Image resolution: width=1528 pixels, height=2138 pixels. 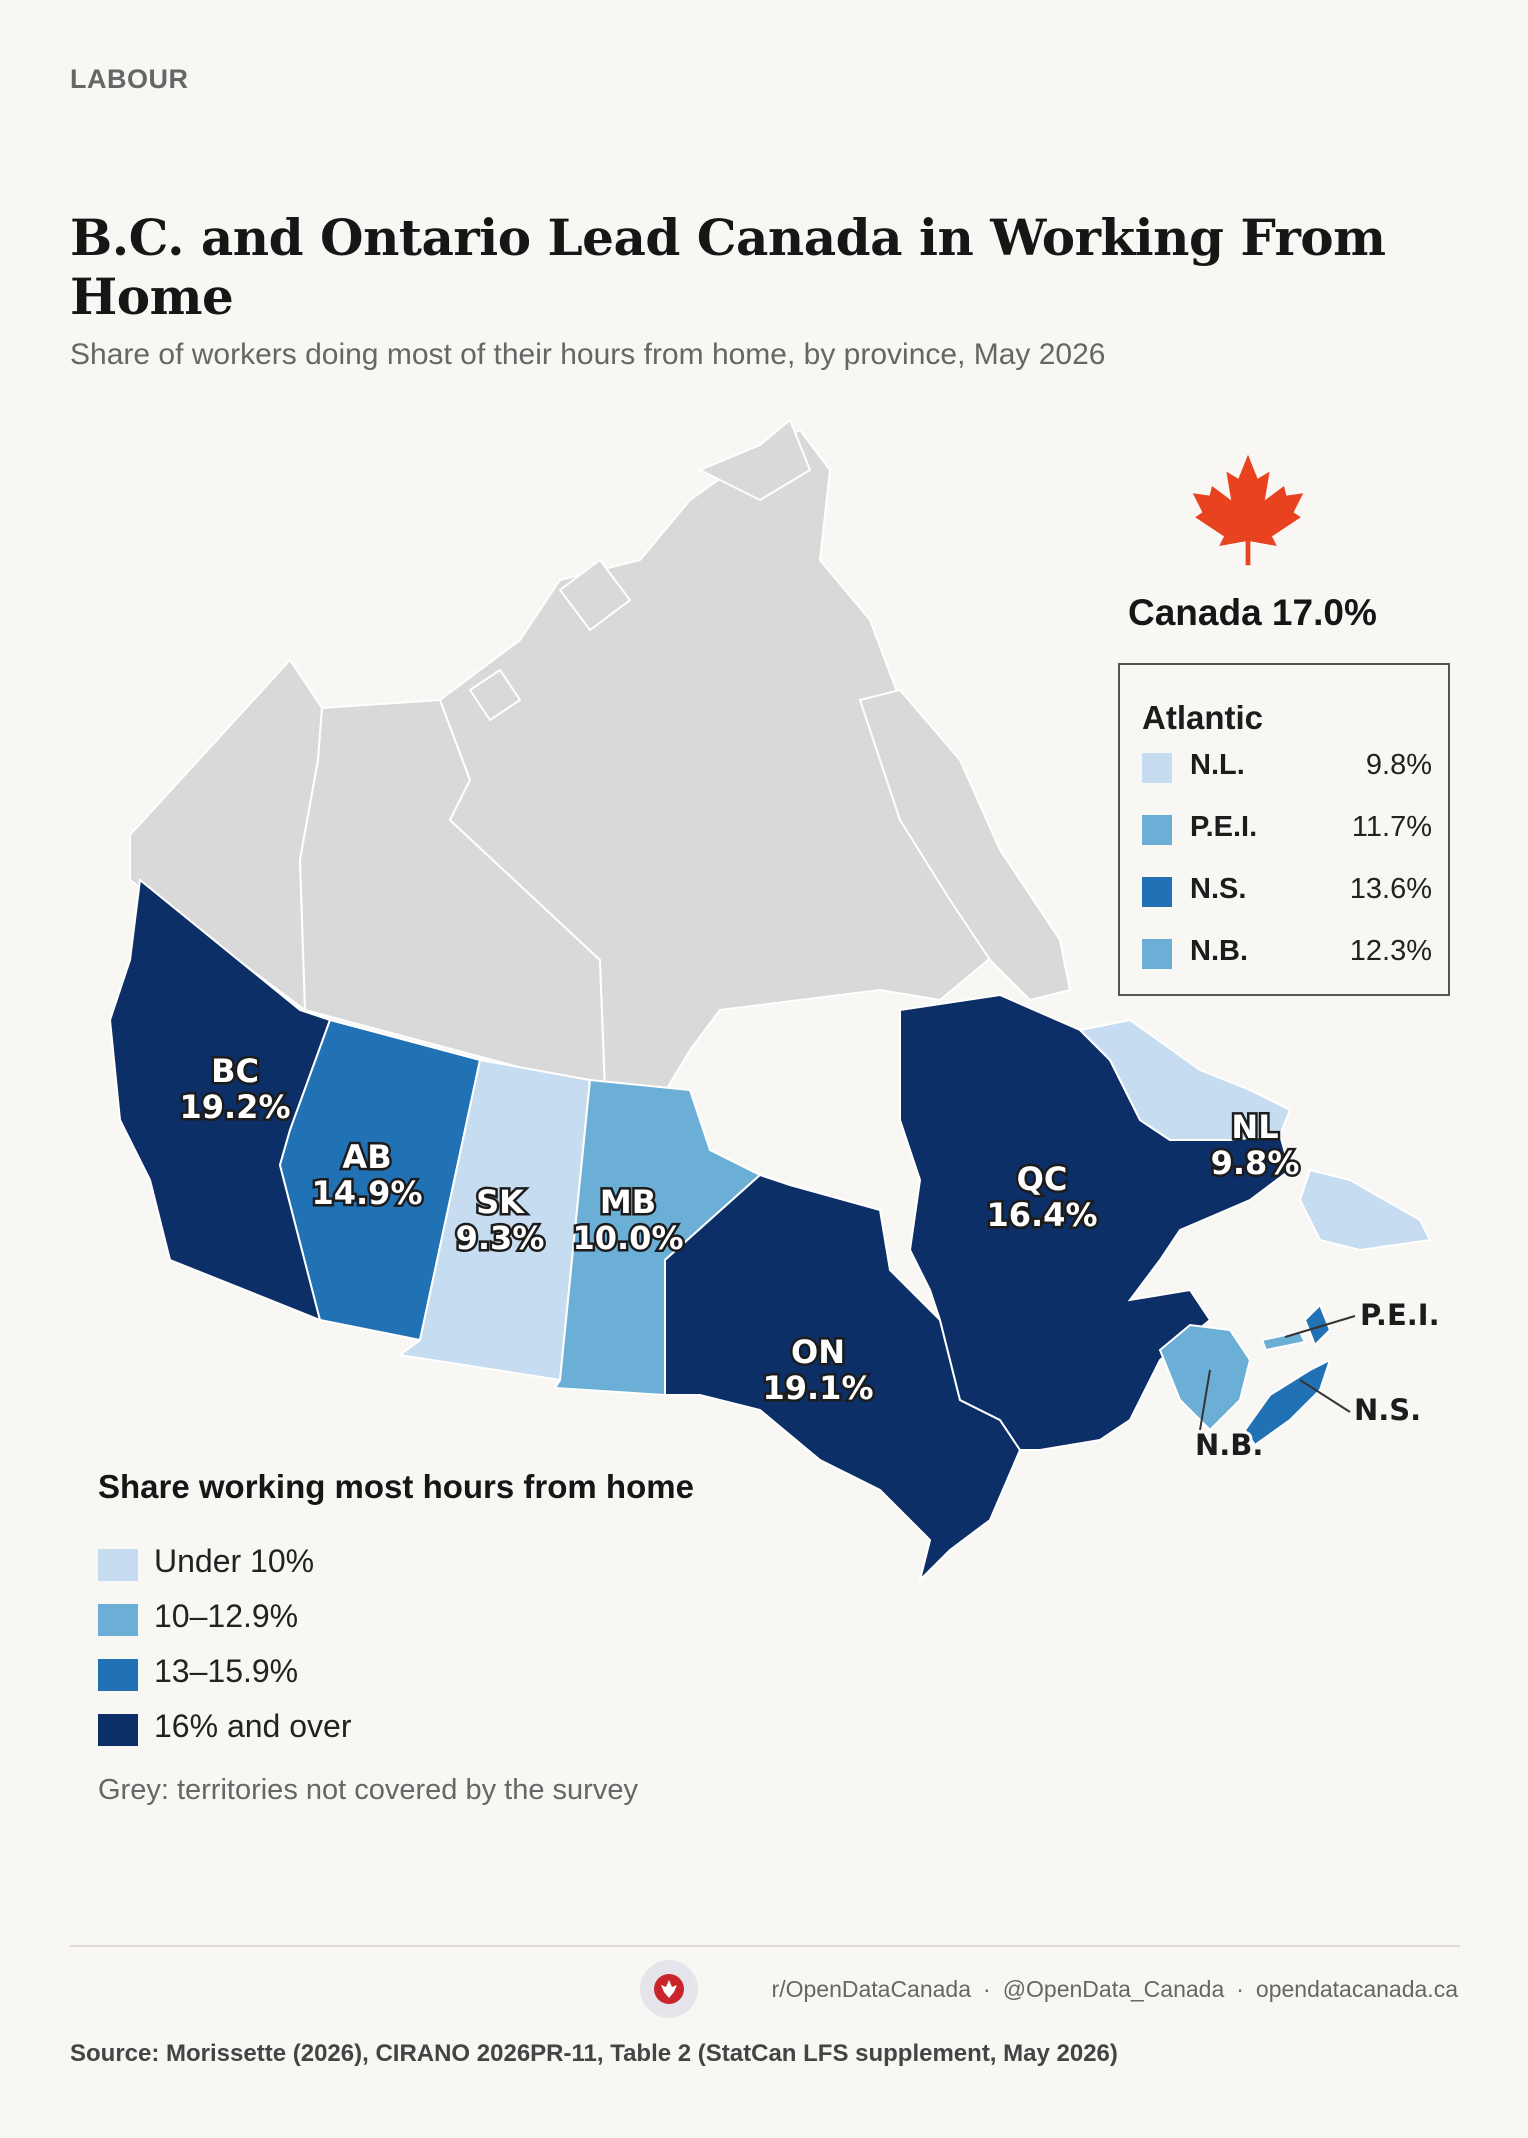 What do you see at coordinates (234, 1561) in the screenshot?
I see `legend-label: Under 10%` at bounding box center [234, 1561].